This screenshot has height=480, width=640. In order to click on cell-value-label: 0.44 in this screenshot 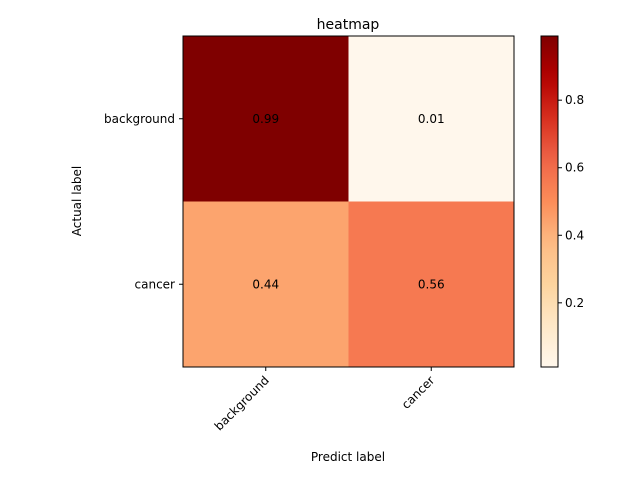, I will do `click(265, 284)`.